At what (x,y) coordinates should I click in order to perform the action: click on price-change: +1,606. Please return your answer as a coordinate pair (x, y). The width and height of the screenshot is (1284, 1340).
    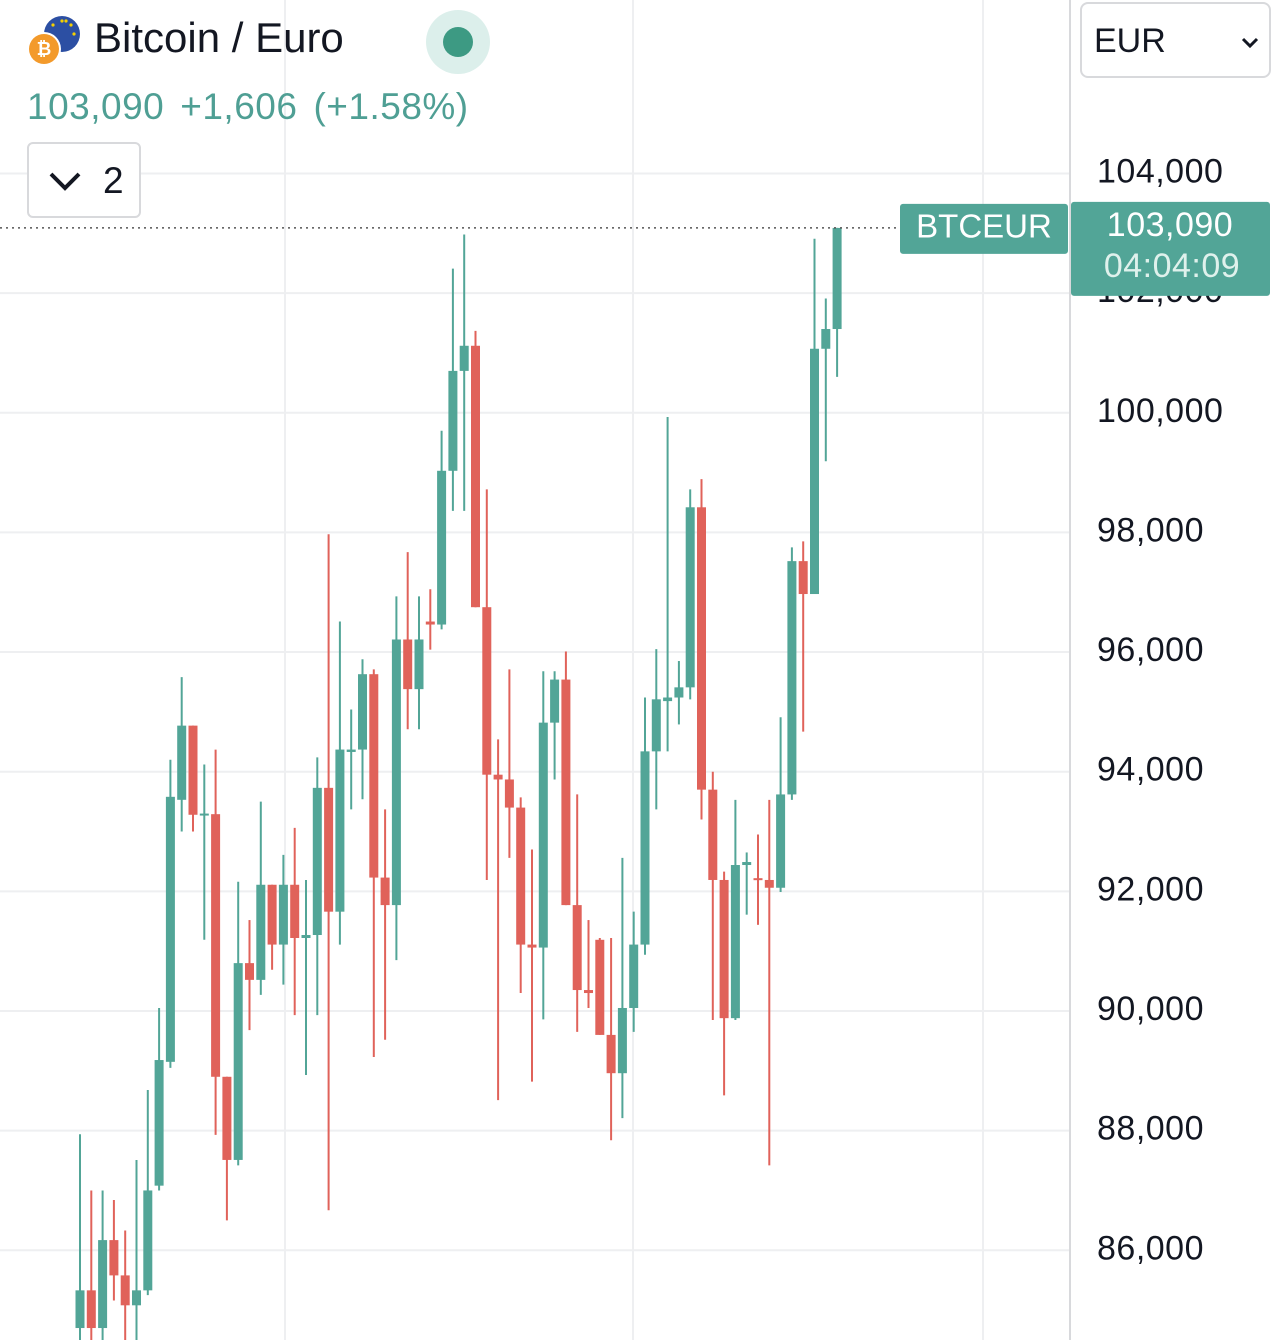
    Looking at the image, I should click on (239, 106).